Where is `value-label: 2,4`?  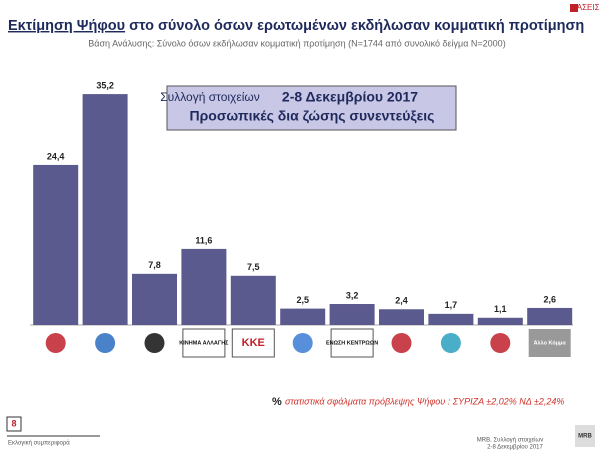 value-label: 2,4 is located at coordinates (401, 301).